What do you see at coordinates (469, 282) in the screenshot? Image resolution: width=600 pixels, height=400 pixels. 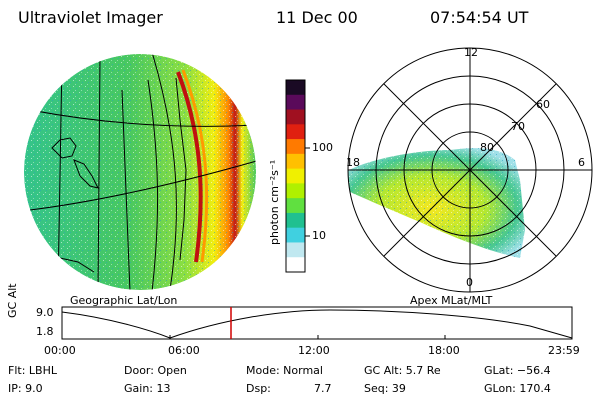 I see `mlt-label-0: 0` at bounding box center [469, 282].